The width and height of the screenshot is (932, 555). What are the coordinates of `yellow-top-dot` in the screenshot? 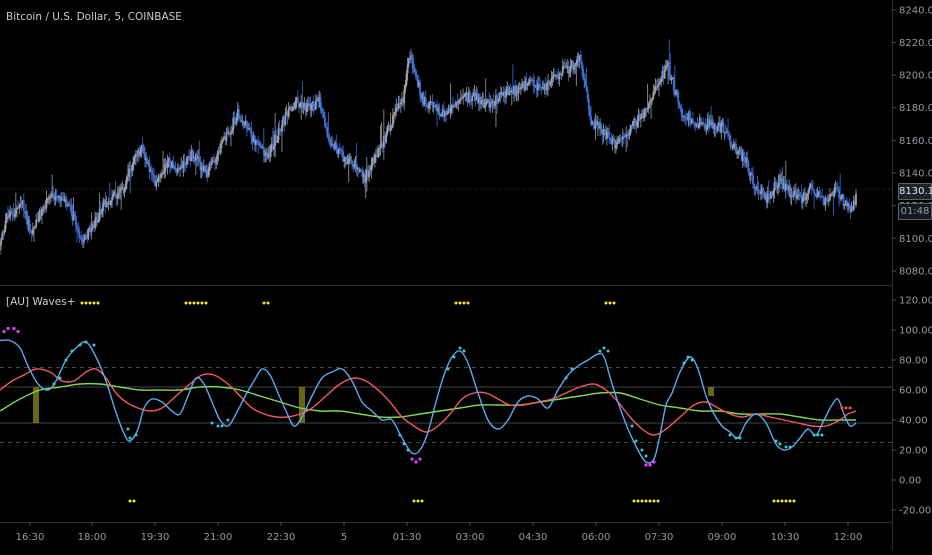 It's located at (90, 303).